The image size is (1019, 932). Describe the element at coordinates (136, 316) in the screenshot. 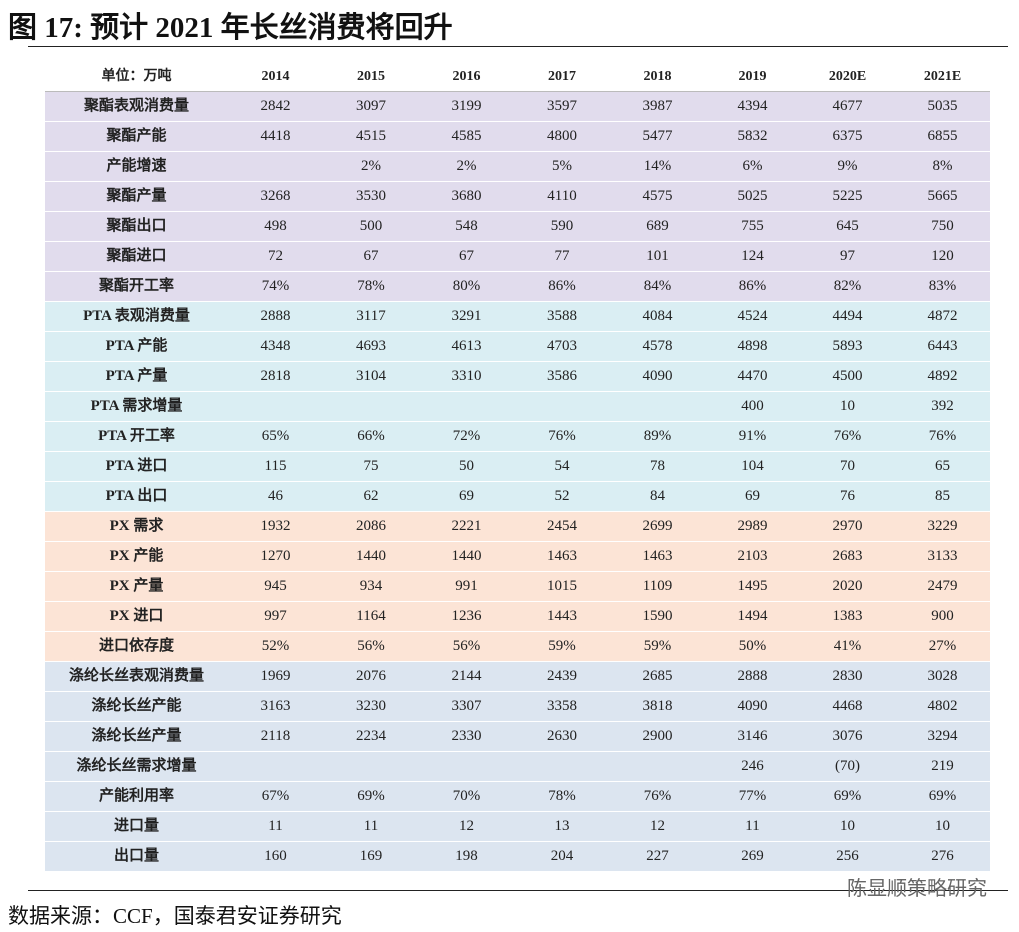

I see `row-label: PTA 表观消费量` at that location.